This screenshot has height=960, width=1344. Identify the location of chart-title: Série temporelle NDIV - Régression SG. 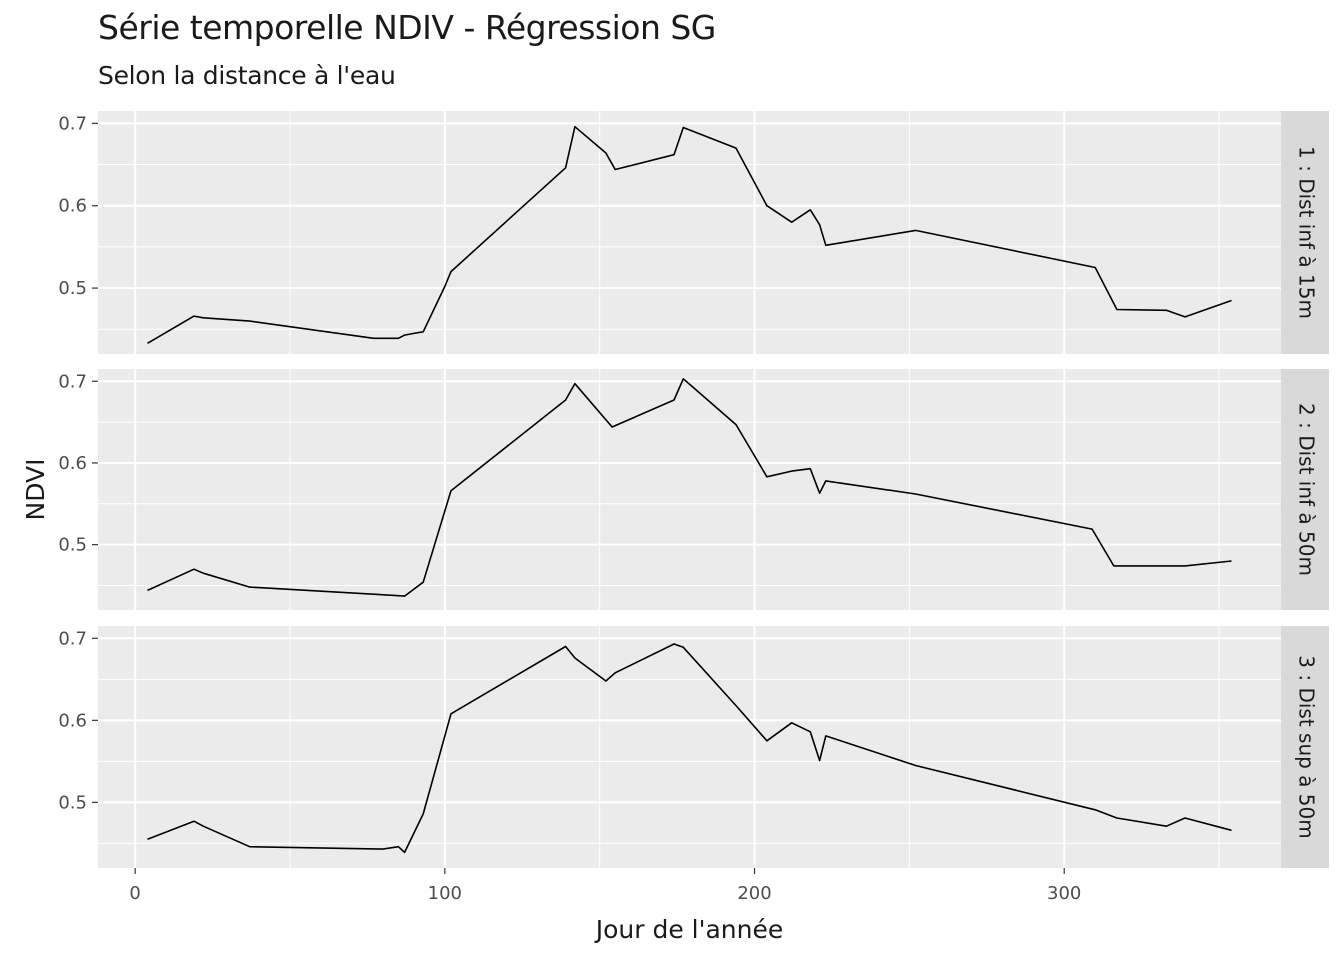
(407, 27).